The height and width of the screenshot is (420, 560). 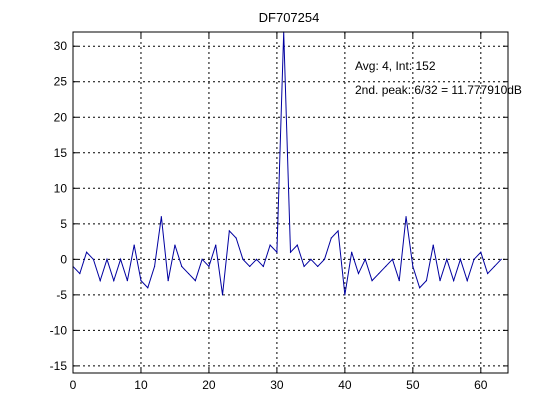 What do you see at coordinates (277, 385) in the screenshot?
I see `x-tick-label: 30` at bounding box center [277, 385].